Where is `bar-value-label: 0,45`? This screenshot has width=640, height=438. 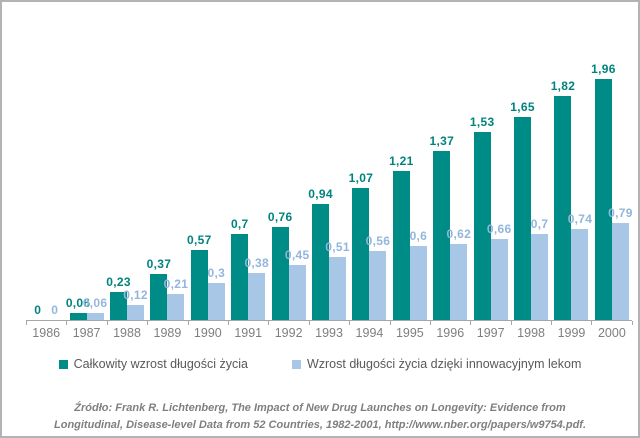 bar-value-label: 0,45 is located at coordinates (297, 255).